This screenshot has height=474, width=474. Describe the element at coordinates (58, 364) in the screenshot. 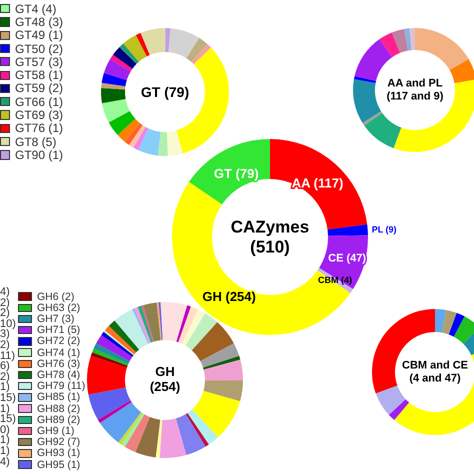

I see `legend-label: GH76 (3)` at that location.